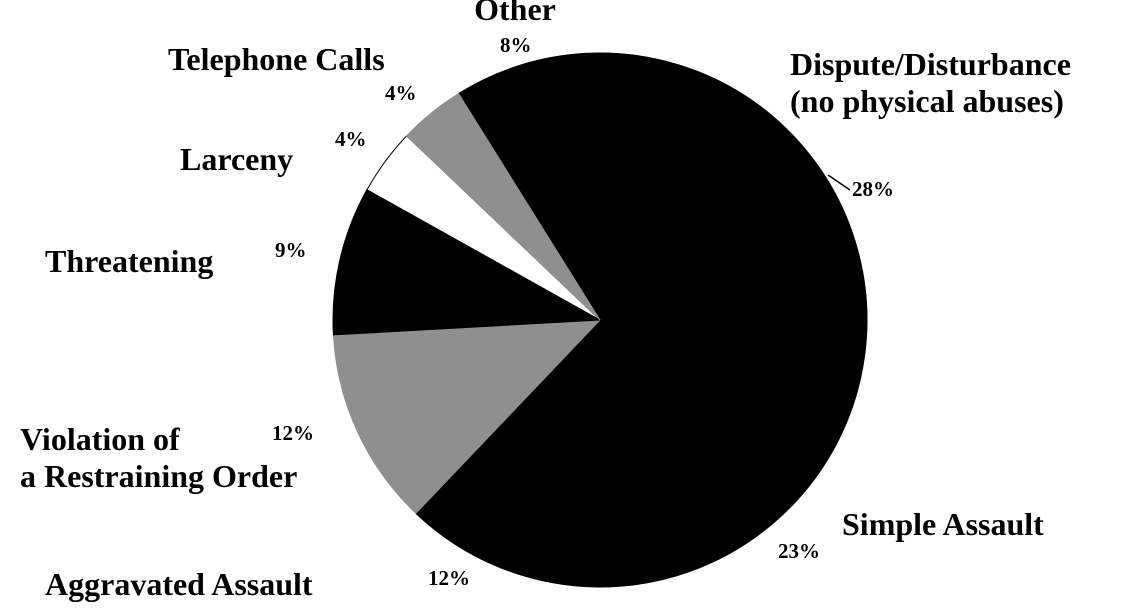 This screenshot has height=615, width=1148. Describe the element at coordinates (129, 261) in the screenshot. I see `category-label: Threatening` at that location.